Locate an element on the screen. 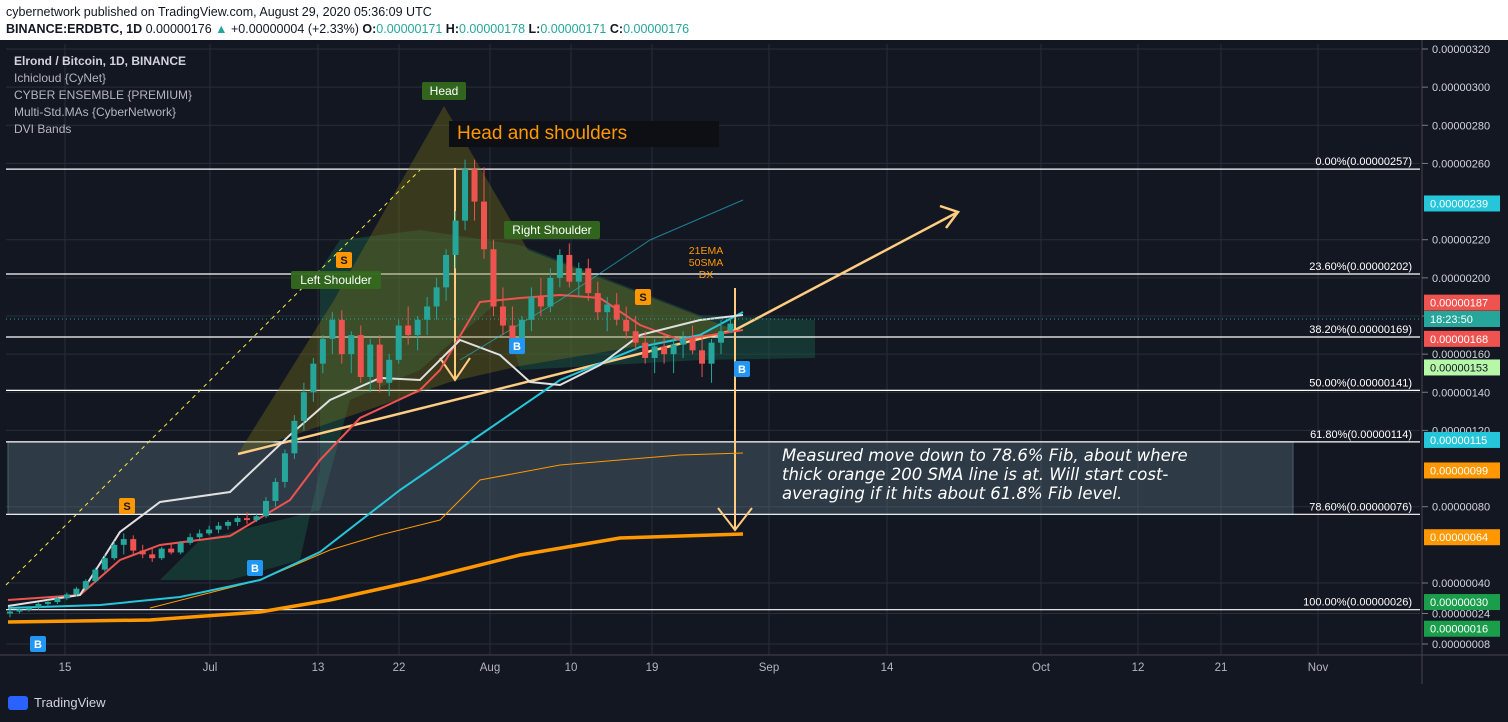 Image resolution: width=1508 pixels, height=722 pixels. sma200-line is located at coordinates (375, 578).